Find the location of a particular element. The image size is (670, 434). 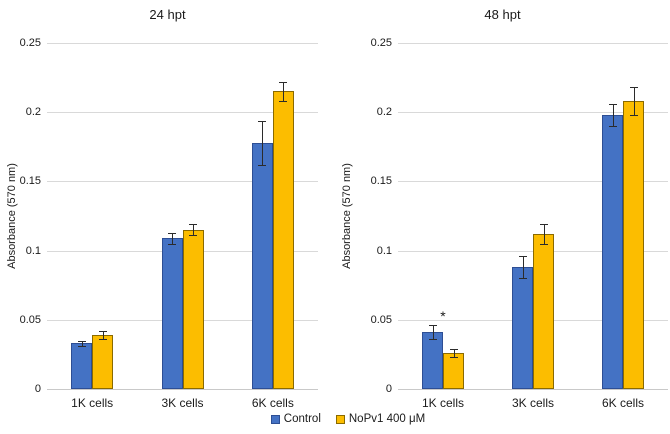

significance-asterisk: * is located at coordinates (443, 316).